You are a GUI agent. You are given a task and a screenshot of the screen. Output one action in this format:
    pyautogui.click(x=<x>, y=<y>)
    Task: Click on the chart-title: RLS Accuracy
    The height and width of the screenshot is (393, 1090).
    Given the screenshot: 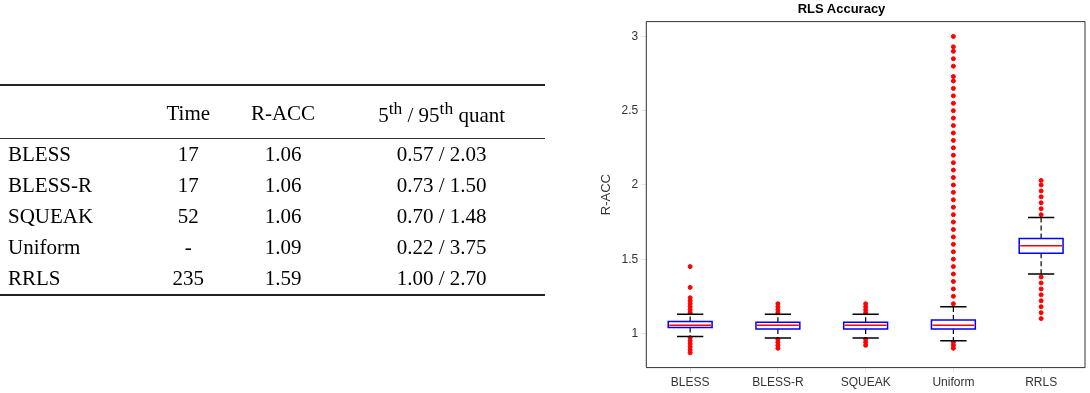 What is the action you would take?
    pyautogui.click(x=842, y=9)
    